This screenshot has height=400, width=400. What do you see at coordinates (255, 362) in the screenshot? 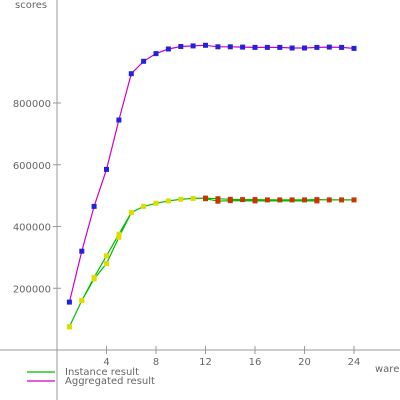
I see `x-tick-label: 16` at bounding box center [255, 362].